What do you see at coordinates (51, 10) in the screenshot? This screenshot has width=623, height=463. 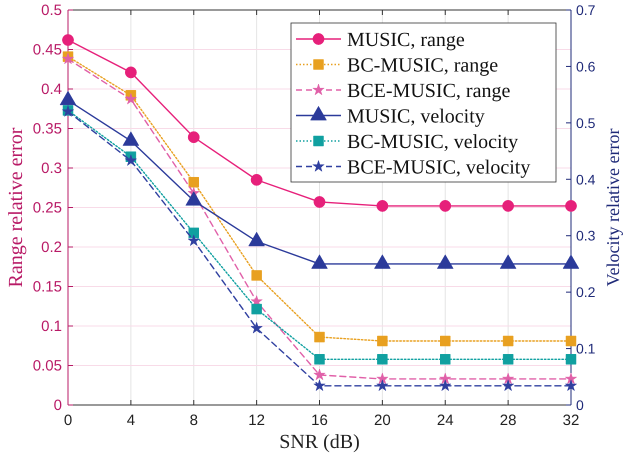 I see `y-tick-label: 0.5` at bounding box center [51, 10].